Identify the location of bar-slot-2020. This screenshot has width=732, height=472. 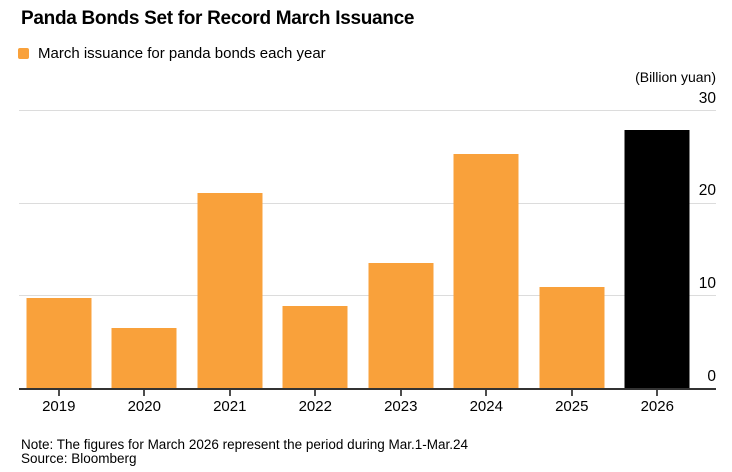
(145, 250).